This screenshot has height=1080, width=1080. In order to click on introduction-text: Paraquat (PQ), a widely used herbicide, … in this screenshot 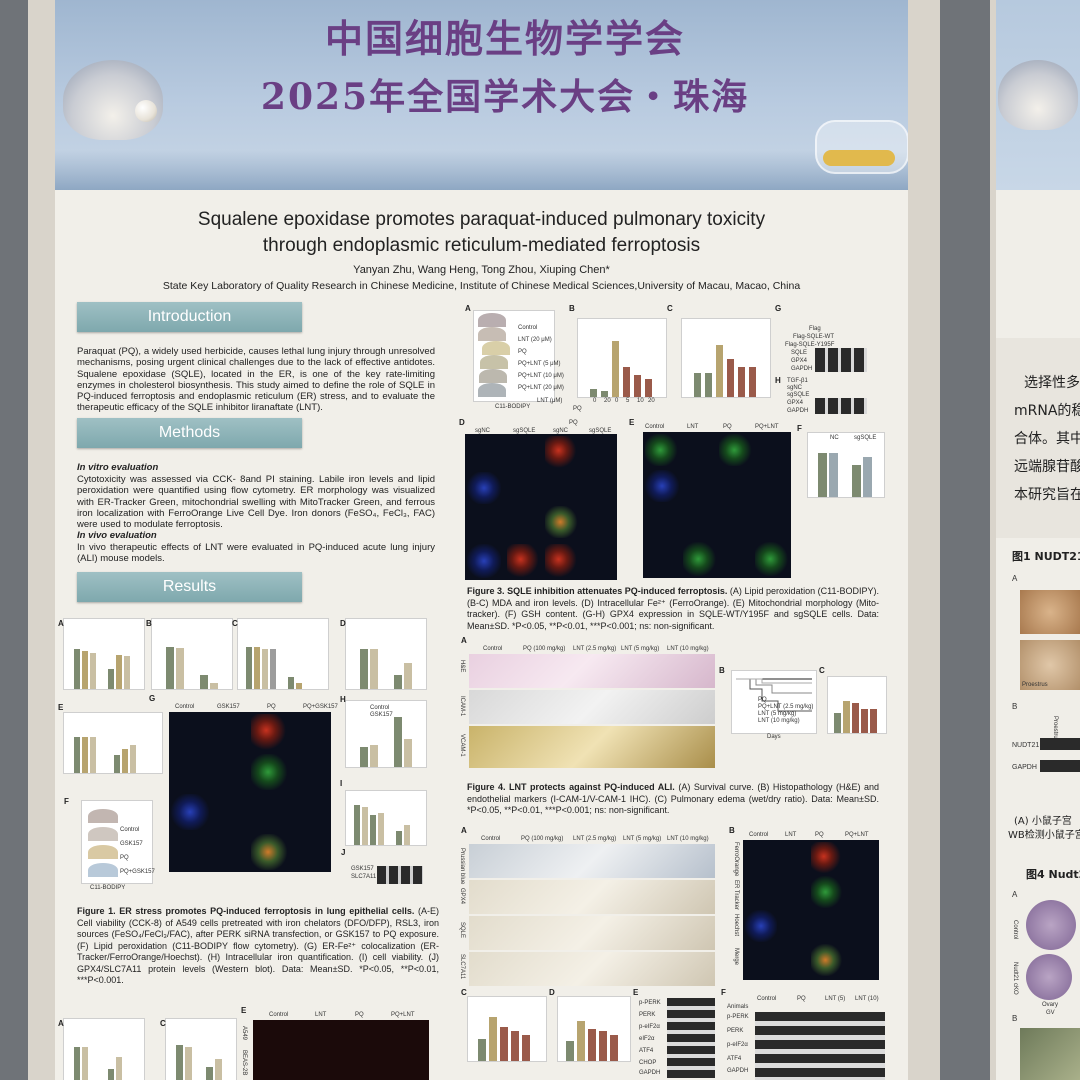, I will do `click(256, 380)`.